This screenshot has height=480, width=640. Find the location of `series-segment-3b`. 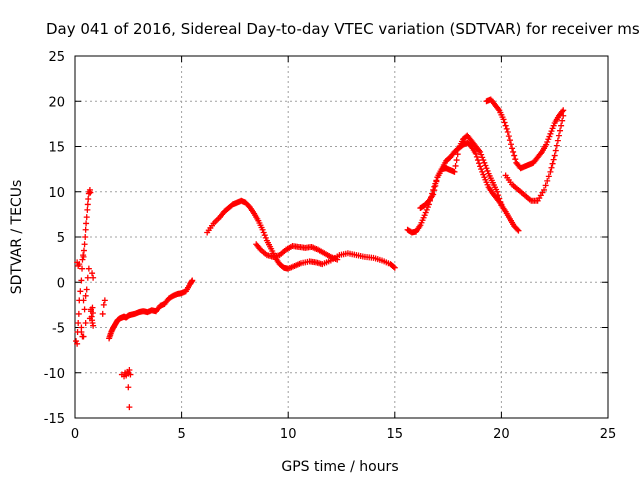

series-segment-3b is located at coordinates (297, 252).